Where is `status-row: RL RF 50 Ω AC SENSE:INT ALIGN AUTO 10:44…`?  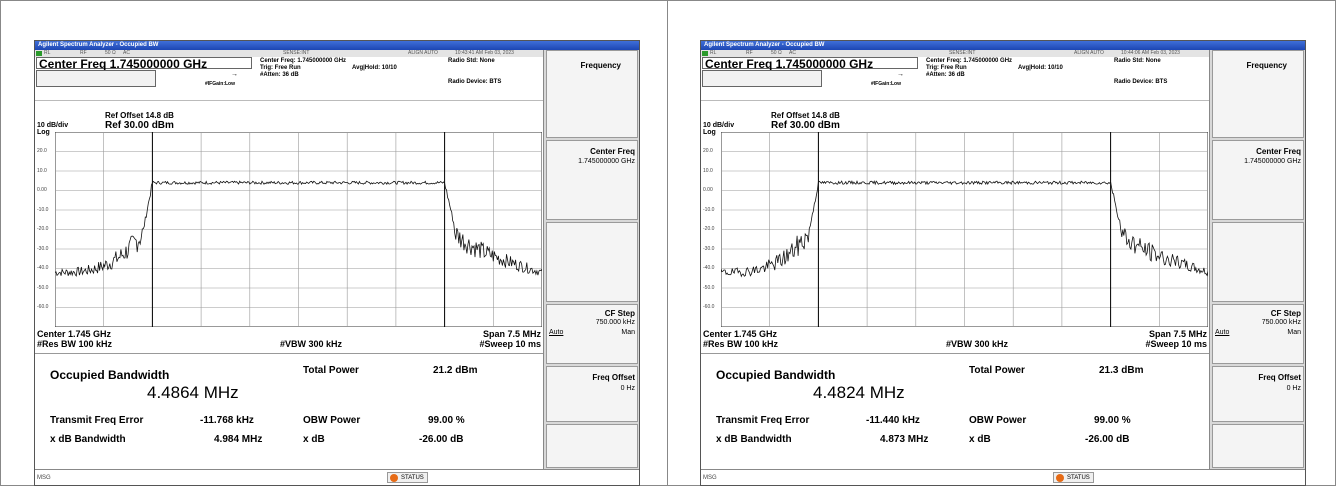 status-row: RL RF 50 Ω AC SENSE:INT ALIGN AUTO 10:44… is located at coordinates (955, 53).